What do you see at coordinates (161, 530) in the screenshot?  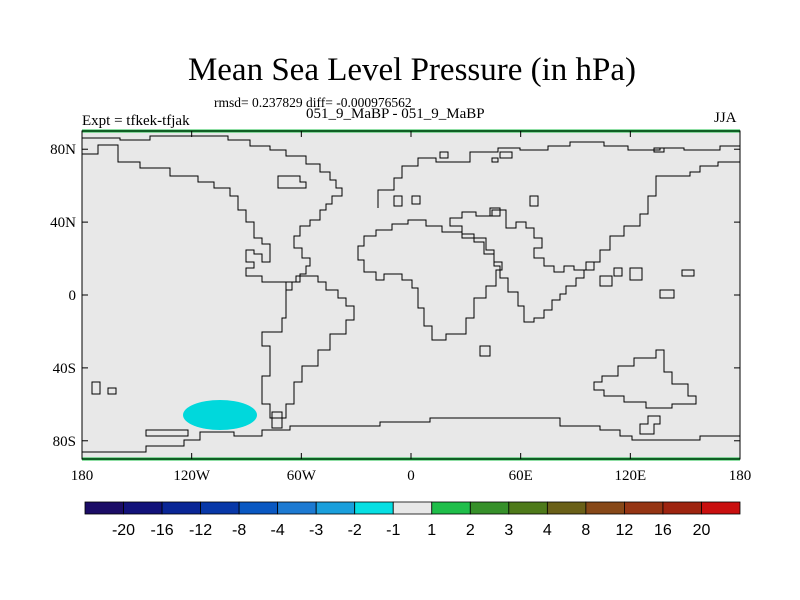 I see `colorbar-label: -16` at bounding box center [161, 530].